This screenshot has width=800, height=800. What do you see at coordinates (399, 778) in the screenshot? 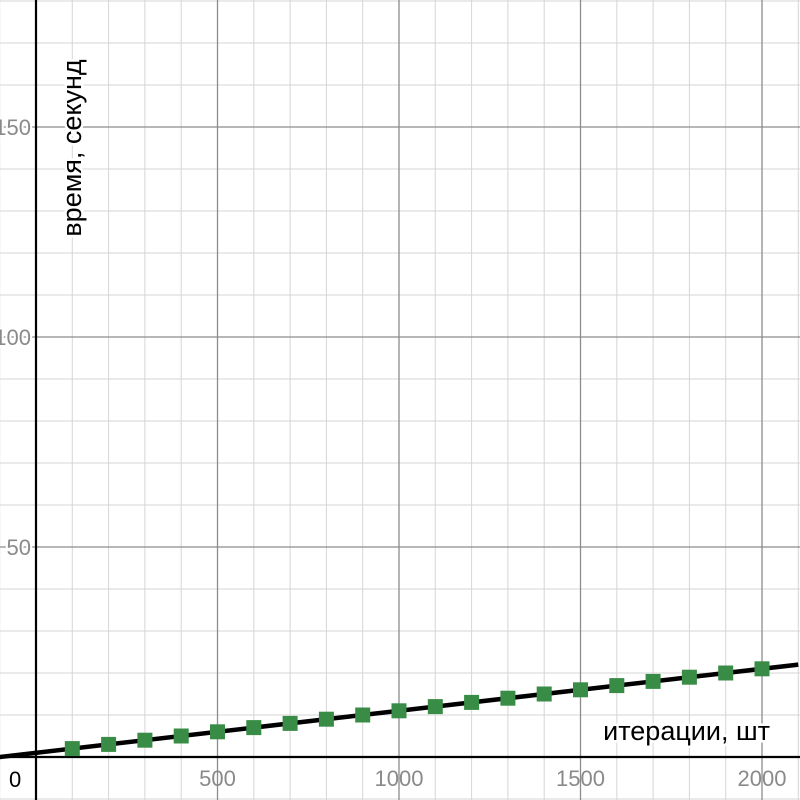
I see `x-tick-label: 1000` at bounding box center [399, 778].